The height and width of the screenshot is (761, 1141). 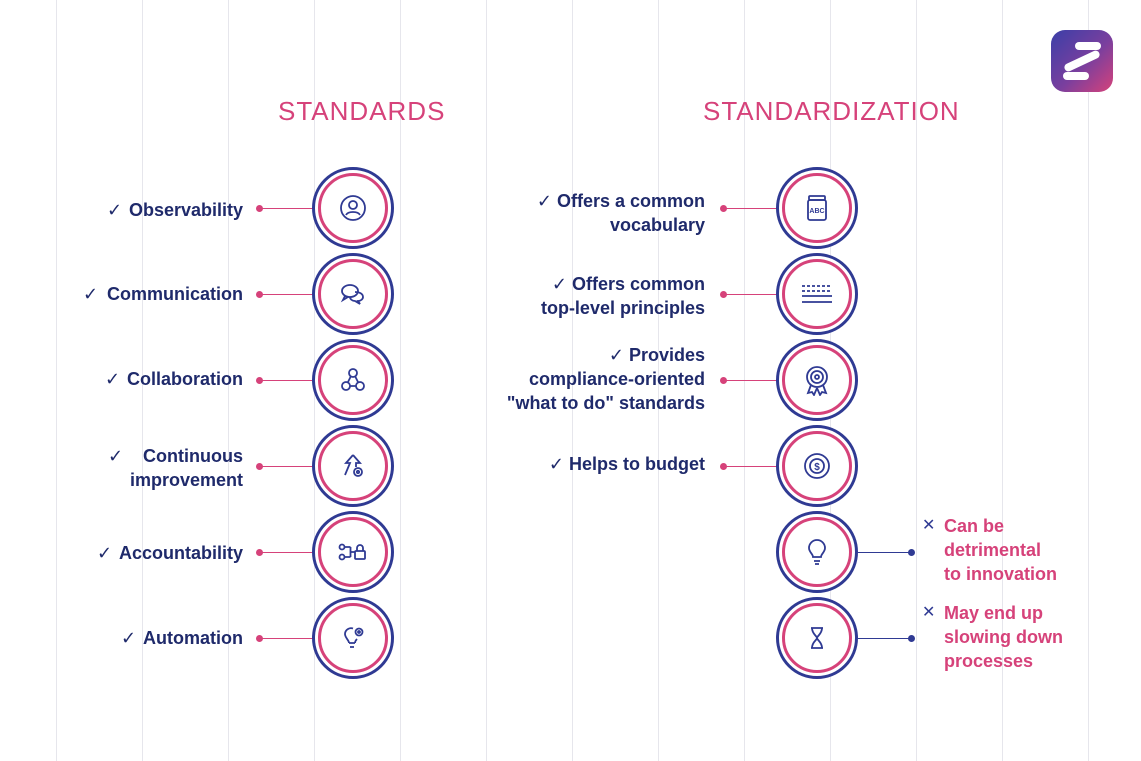 What do you see at coordinates (616, 379) in the screenshot?
I see `pro-label-line: compliance-oriented` at bounding box center [616, 379].